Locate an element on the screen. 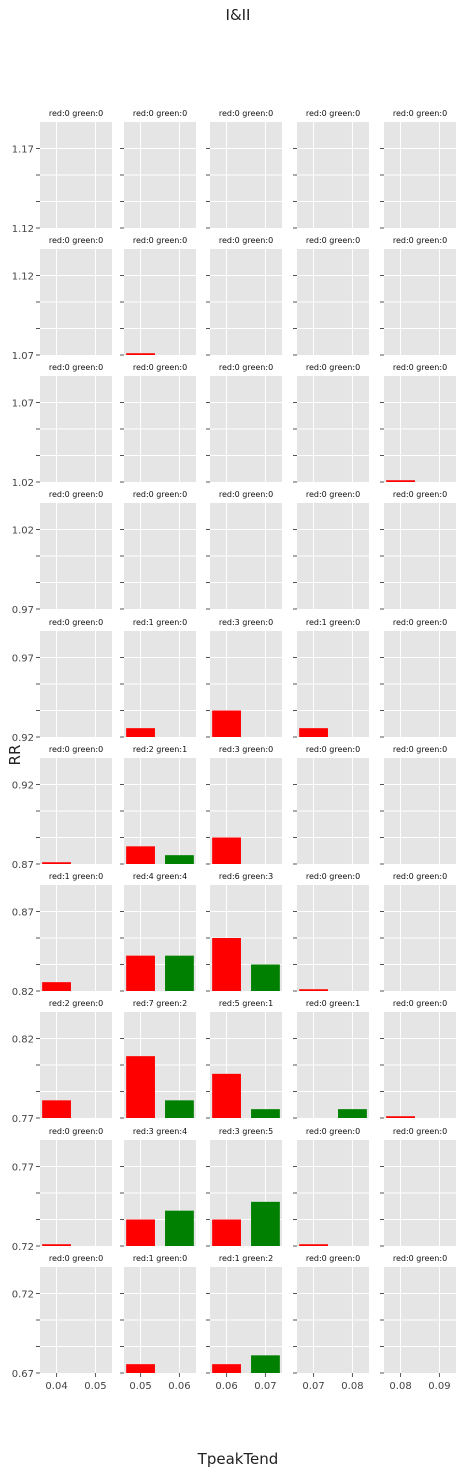  facet-panel: red:0 green:0 1.07 1.12 is located at coordinates (62, 299).